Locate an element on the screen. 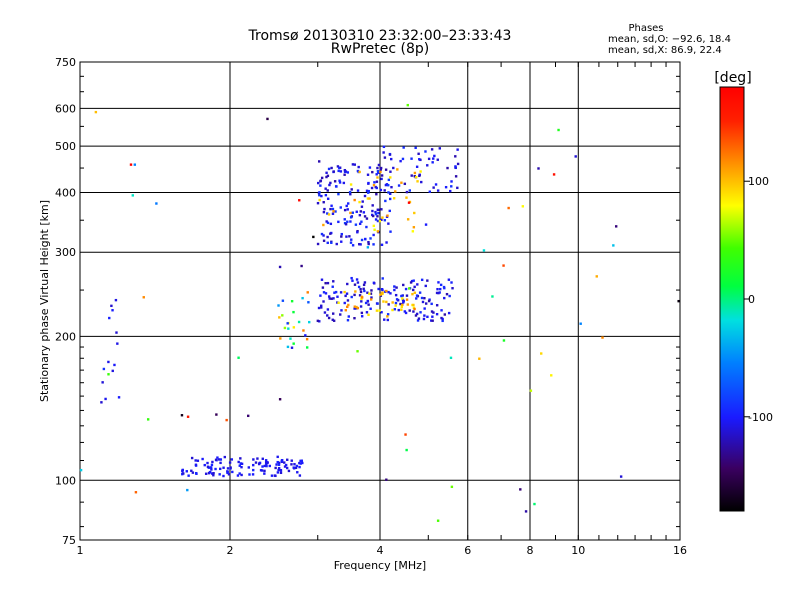 The image size is (800, 600). colorbar-label: [deg] is located at coordinates (732, 78).